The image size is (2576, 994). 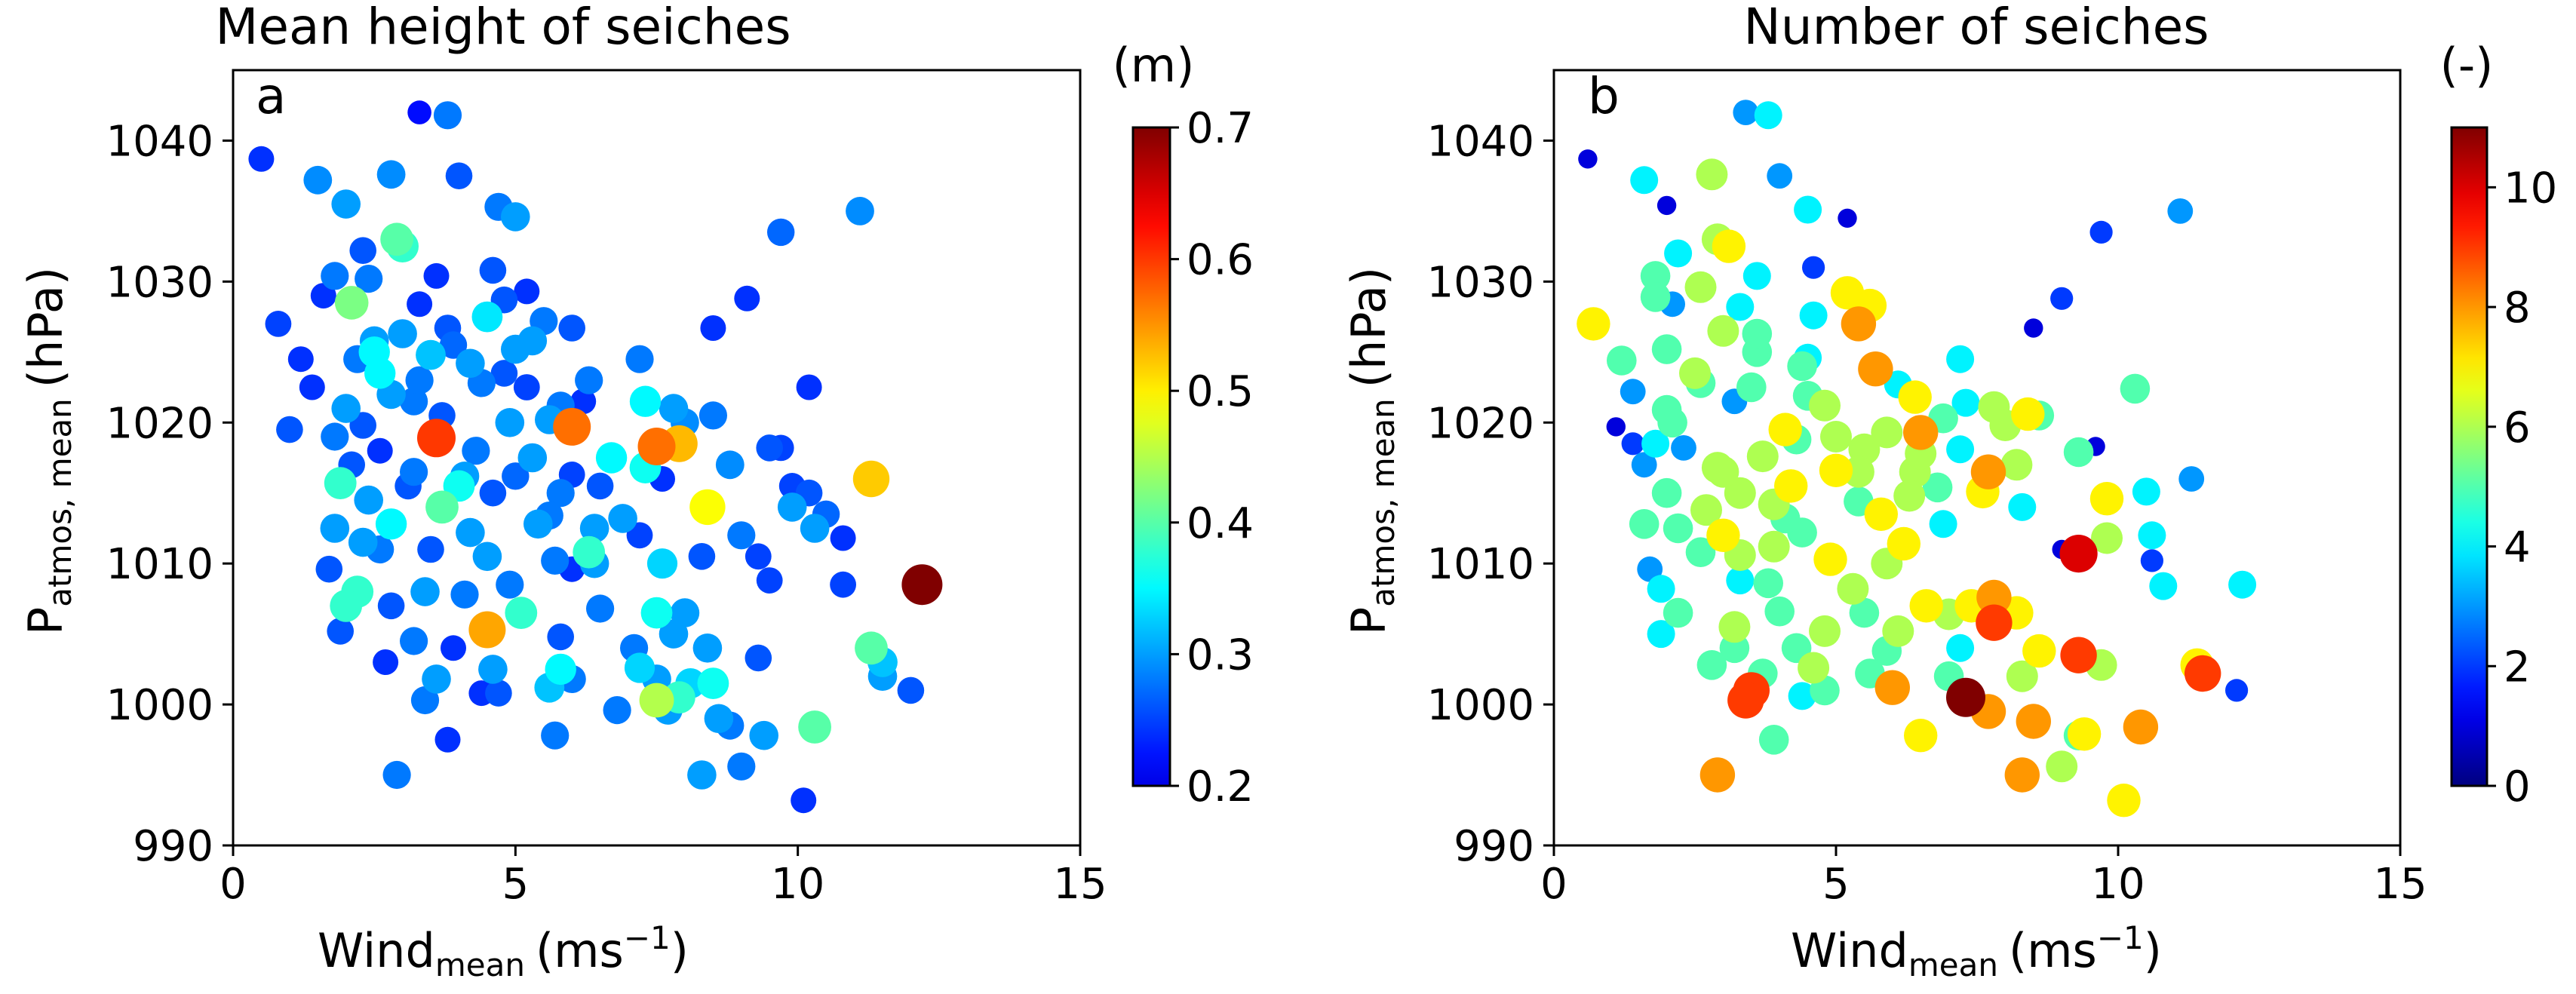 What do you see at coordinates (1154, 65) in the screenshot?
I see `panel-a-colorbar-label: (m)` at bounding box center [1154, 65].